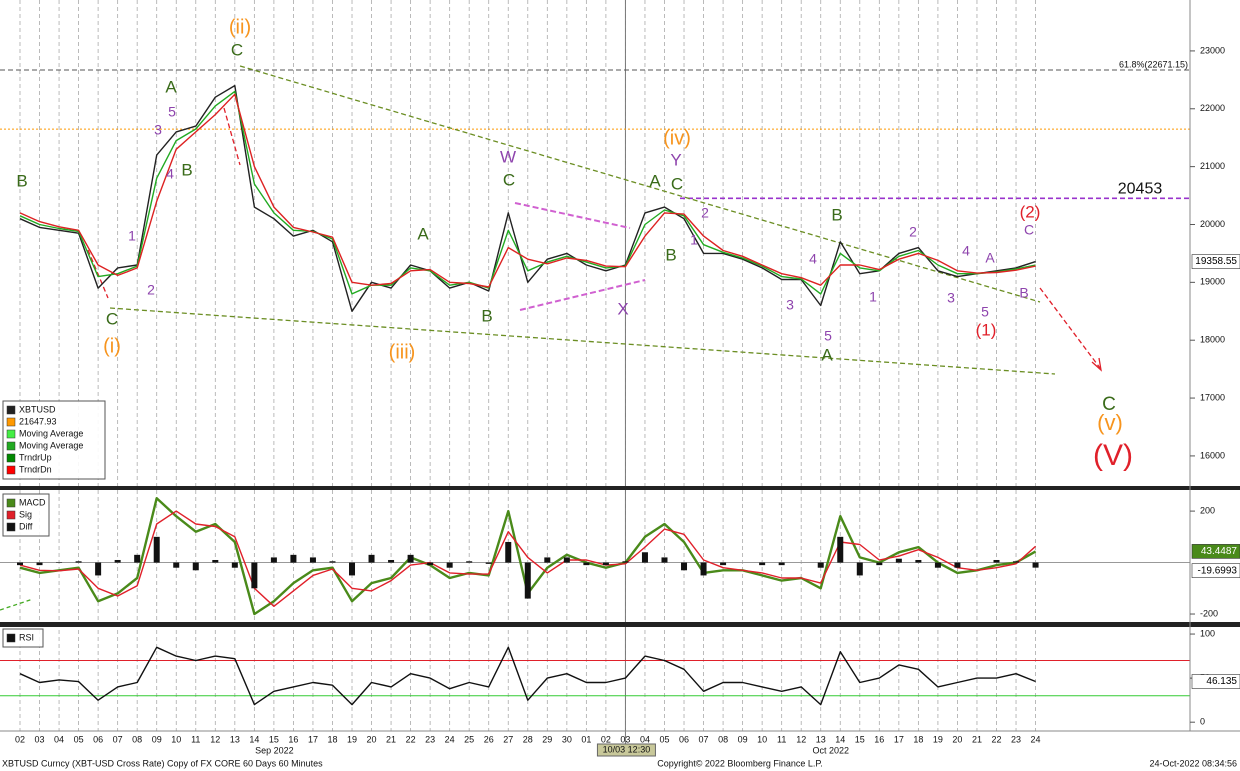 The image size is (1240, 771). I want to click on legend-label: Diff, so click(26, 526).